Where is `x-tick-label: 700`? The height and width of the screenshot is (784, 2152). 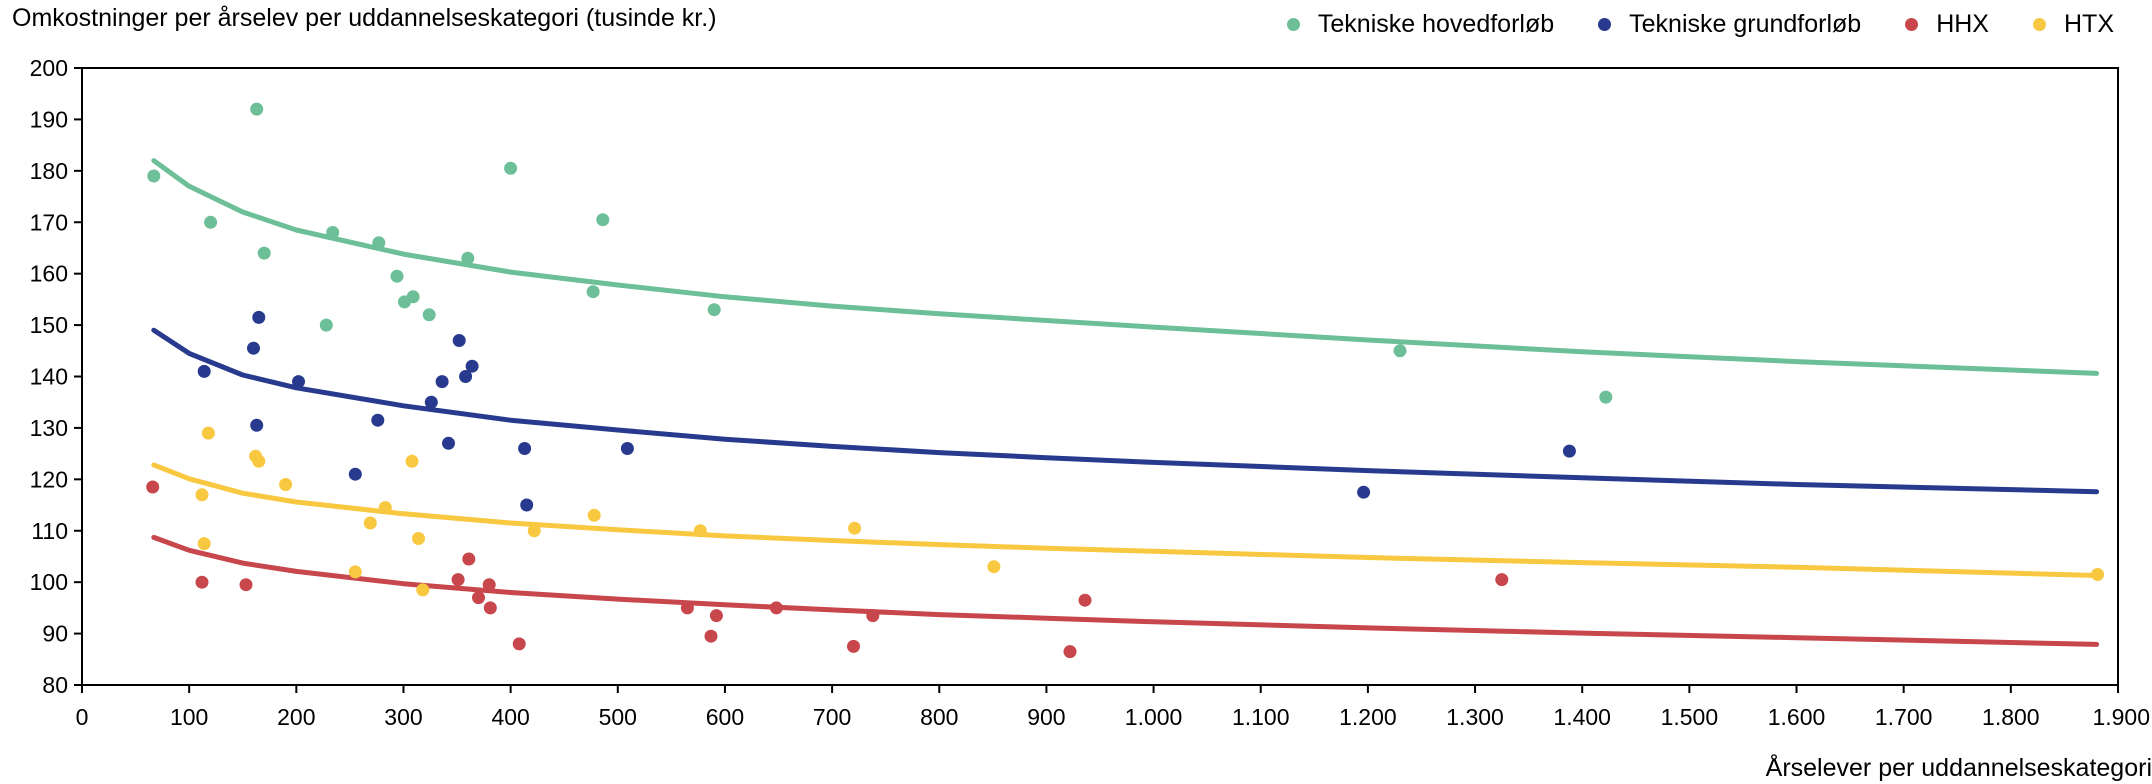 x-tick-label: 700 is located at coordinates (832, 717).